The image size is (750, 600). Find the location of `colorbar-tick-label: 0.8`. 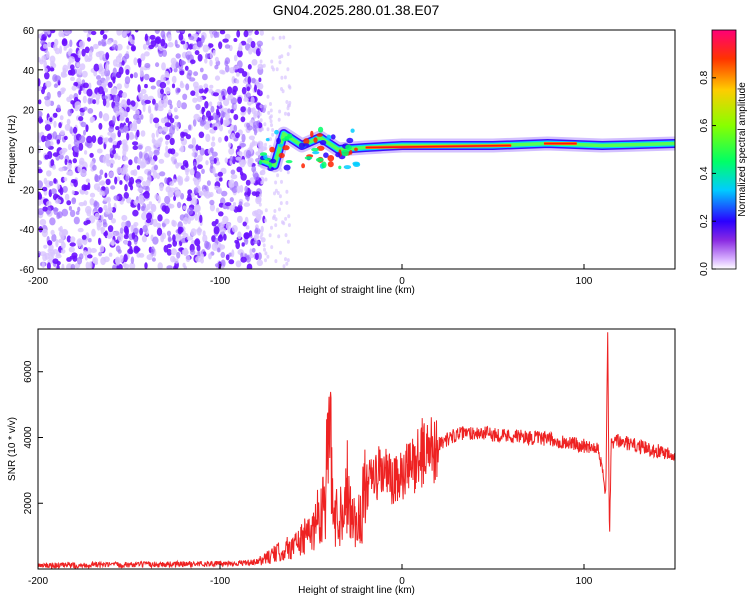

colorbar-tick-label: 0.8 is located at coordinates (704, 77).